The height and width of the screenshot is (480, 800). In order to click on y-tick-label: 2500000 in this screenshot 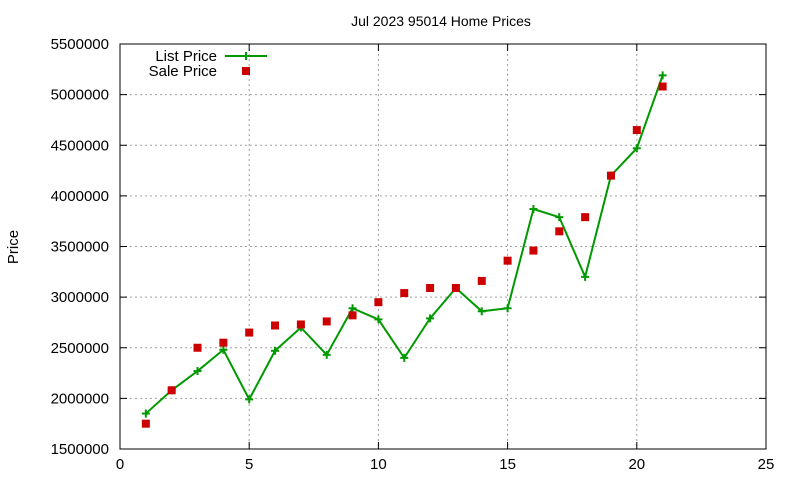, I will do `click(80, 348)`.